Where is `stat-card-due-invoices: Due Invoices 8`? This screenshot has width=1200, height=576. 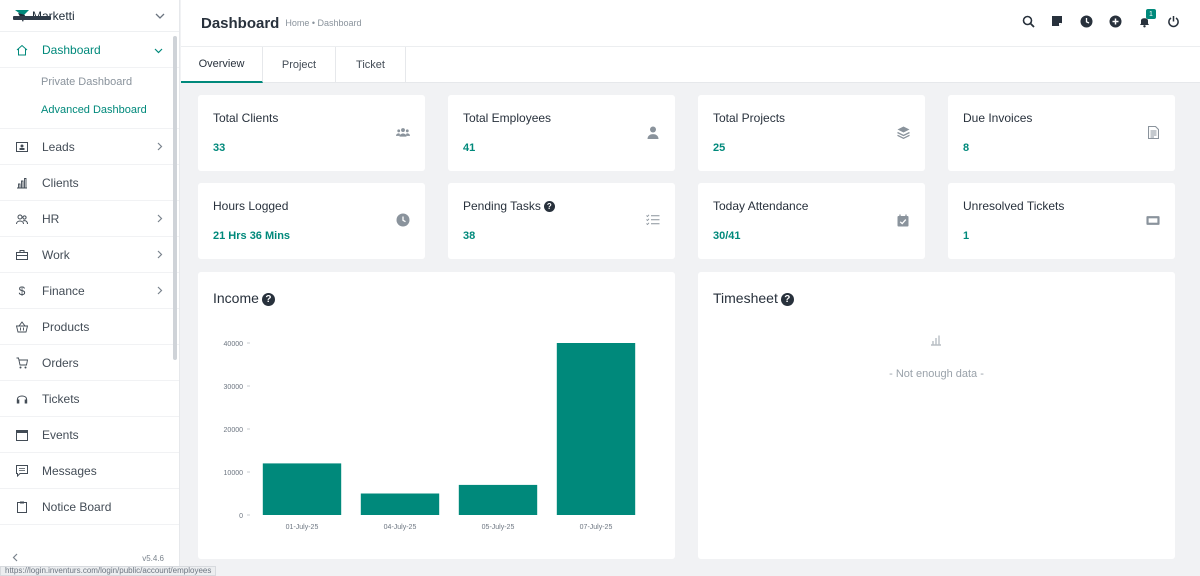
stat-card-due-invoices: Due Invoices 8 is located at coordinates (1061, 133).